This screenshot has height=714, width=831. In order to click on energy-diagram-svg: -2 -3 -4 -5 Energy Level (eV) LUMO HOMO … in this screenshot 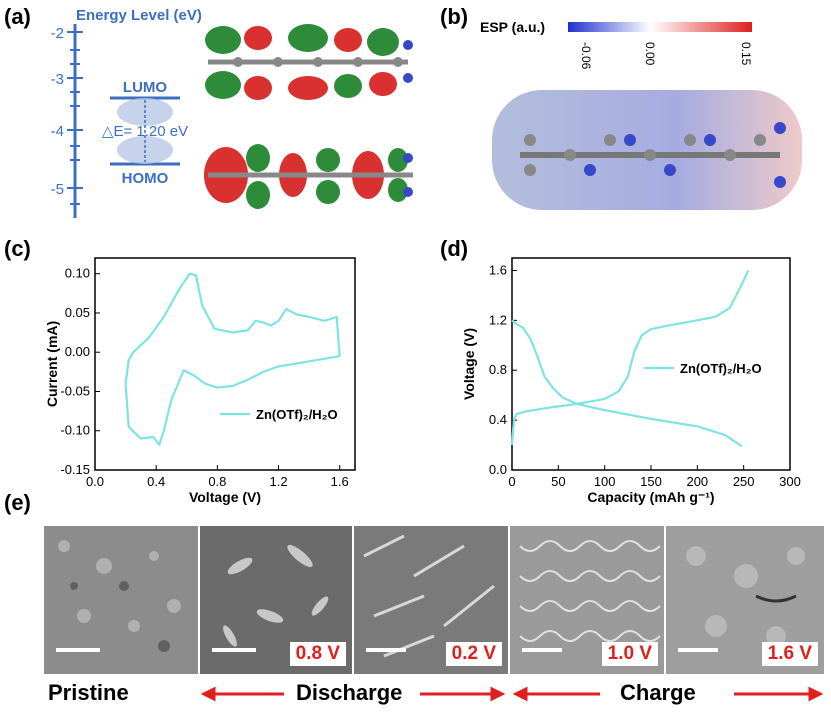, I will do `click(126, 112)`.